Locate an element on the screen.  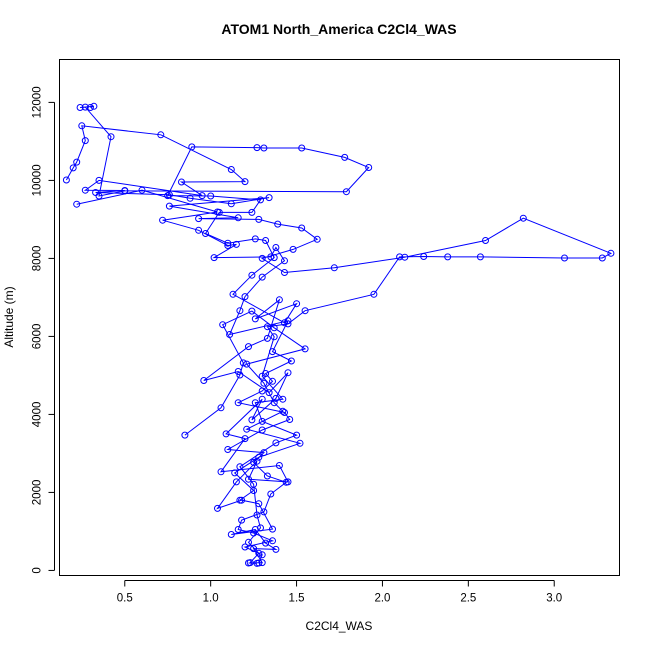
y-tick-label: 12000 is located at coordinates (38, 102).